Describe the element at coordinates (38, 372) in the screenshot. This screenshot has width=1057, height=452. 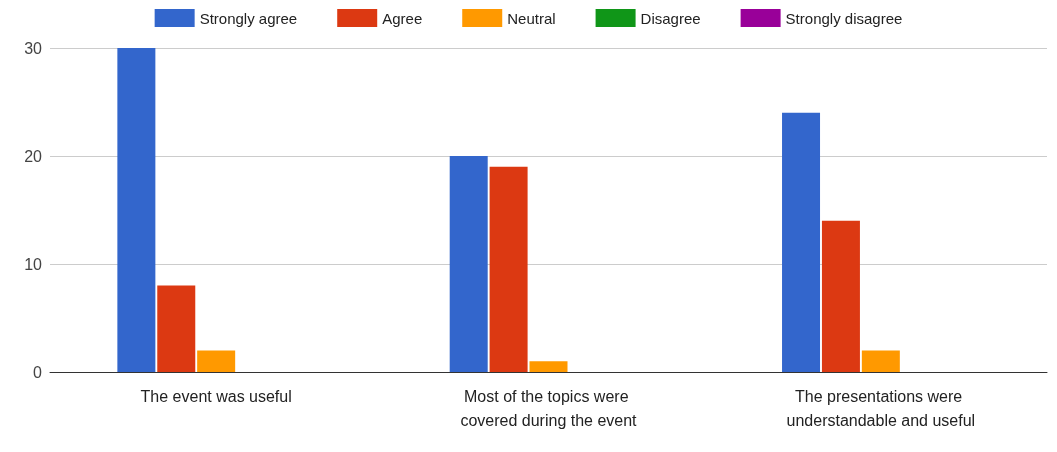
I see `y-tick-label: 0` at that location.